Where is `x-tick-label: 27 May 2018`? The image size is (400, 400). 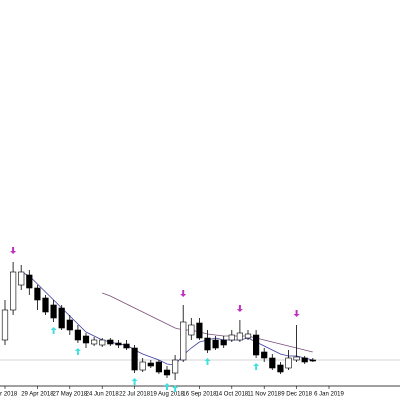
x-tick-label: 27 May 2018 is located at coordinates (69, 395).